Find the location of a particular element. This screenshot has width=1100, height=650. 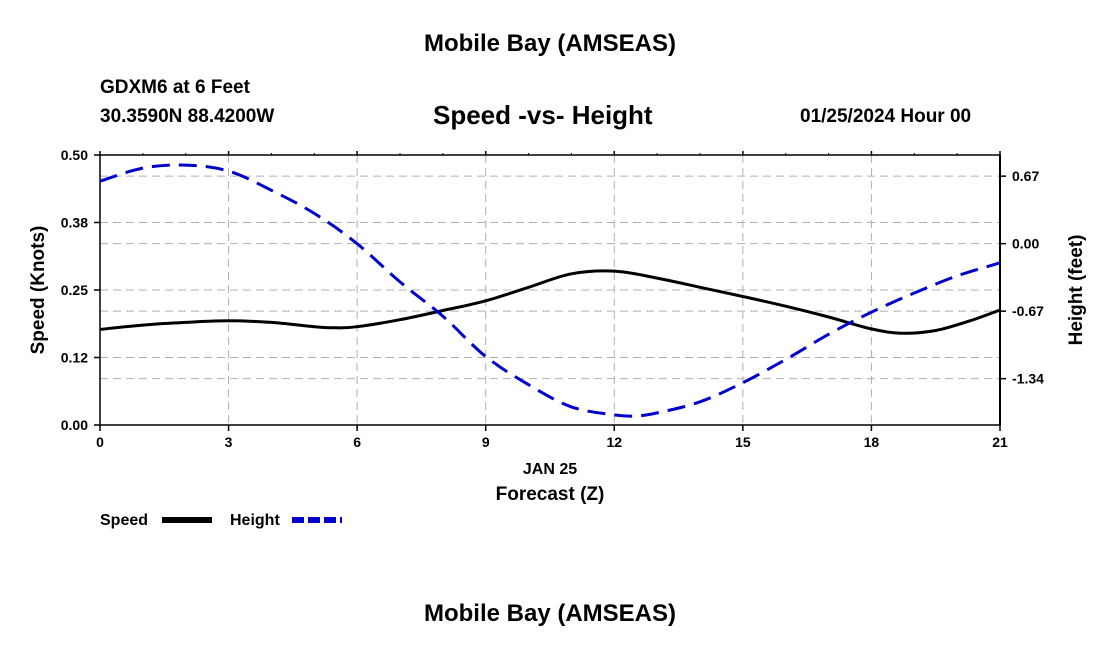

y-left-tick-label: 0.12 is located at coordinates (74, 358).